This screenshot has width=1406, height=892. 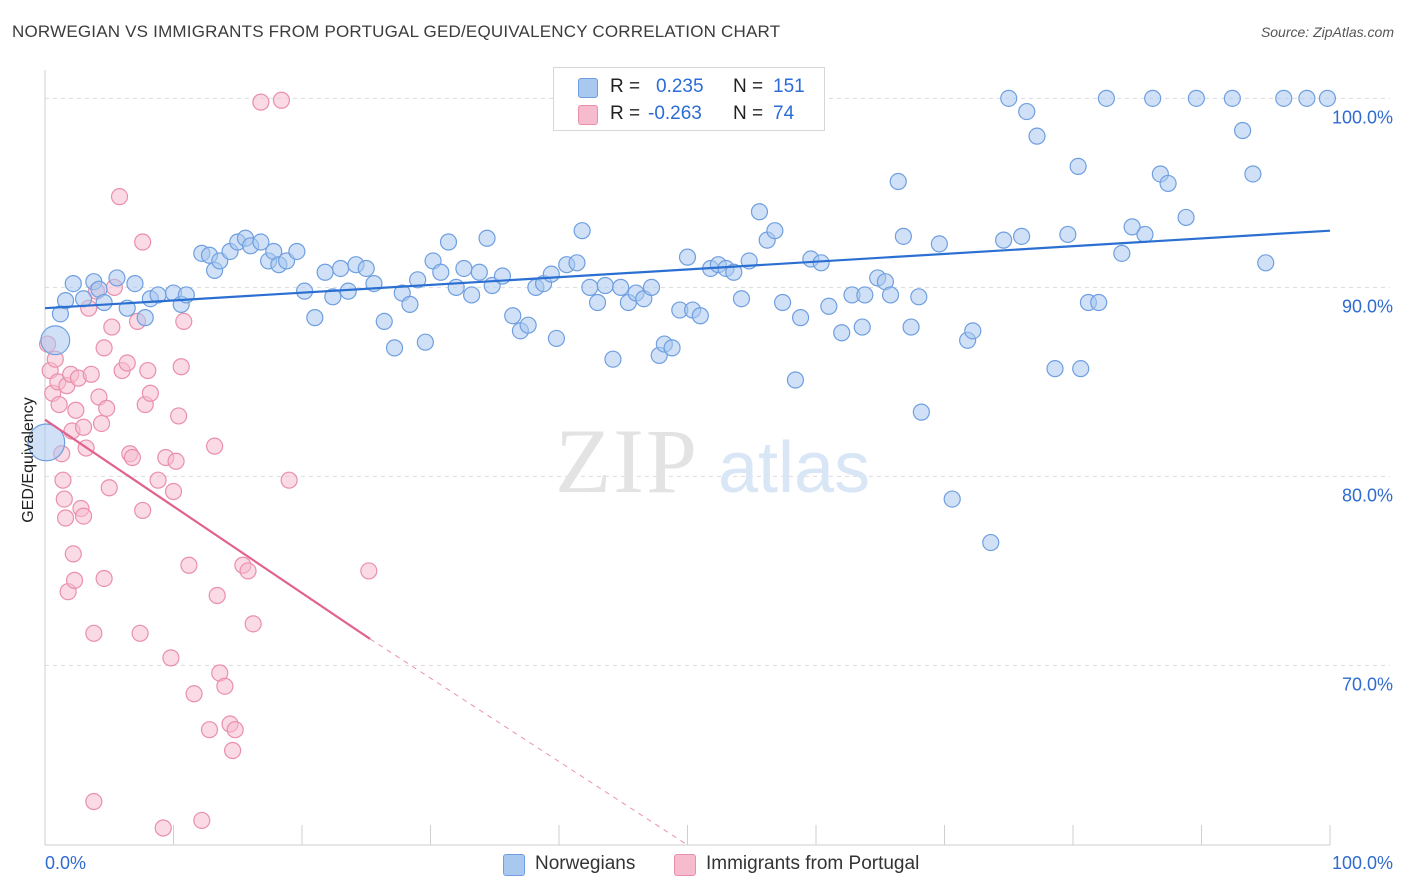 What do you see at coordinates (585, 863) in the screenshot?
I see `bottom-legend-label: Norwegians` at bounding box center [585, 863].